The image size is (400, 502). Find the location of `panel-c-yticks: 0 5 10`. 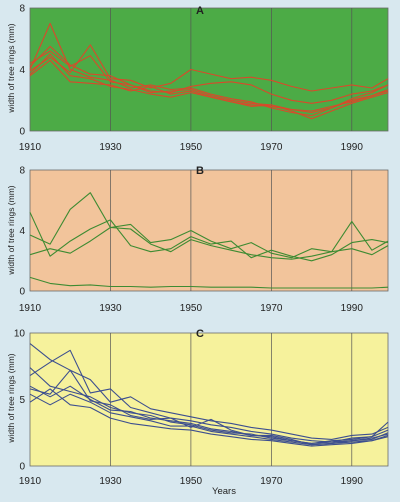

panel-c-yticks: 0 5 10 is located at coordinates (20, 401).